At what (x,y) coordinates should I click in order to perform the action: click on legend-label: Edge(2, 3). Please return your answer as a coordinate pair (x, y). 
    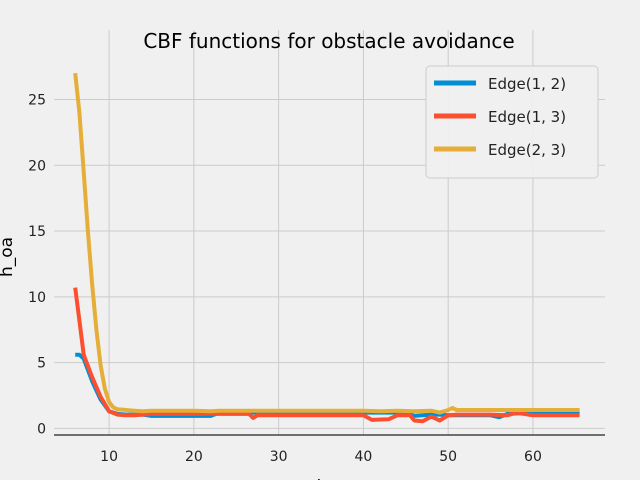
    Looking at the image, I should click on (527, 150).